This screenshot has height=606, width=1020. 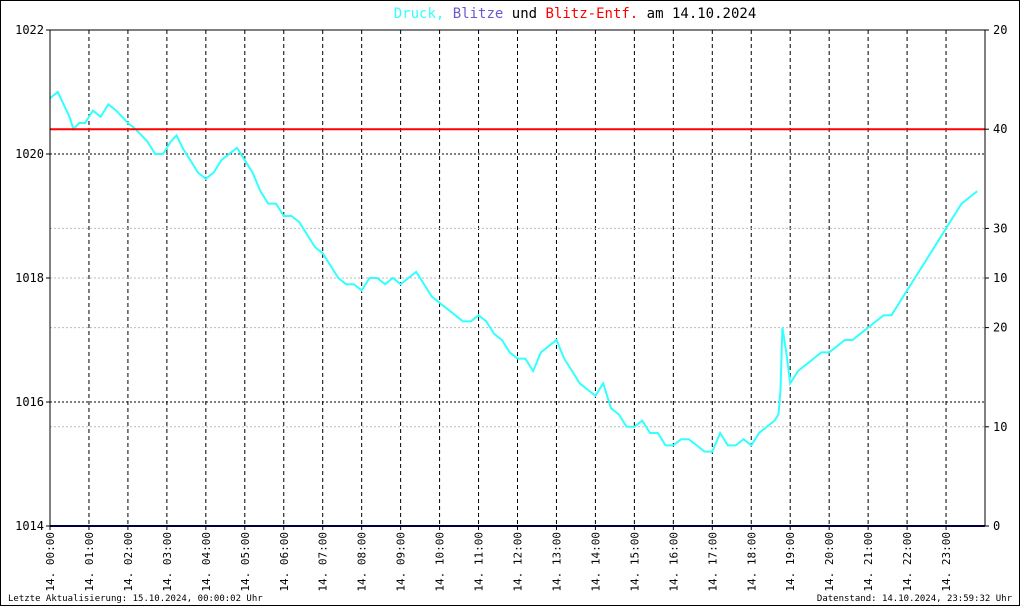 What do you see at coordinates (440, 562) in the screenshot?
I see `x-tick-label: 14. 10:00` at bounding box center [440, 562].